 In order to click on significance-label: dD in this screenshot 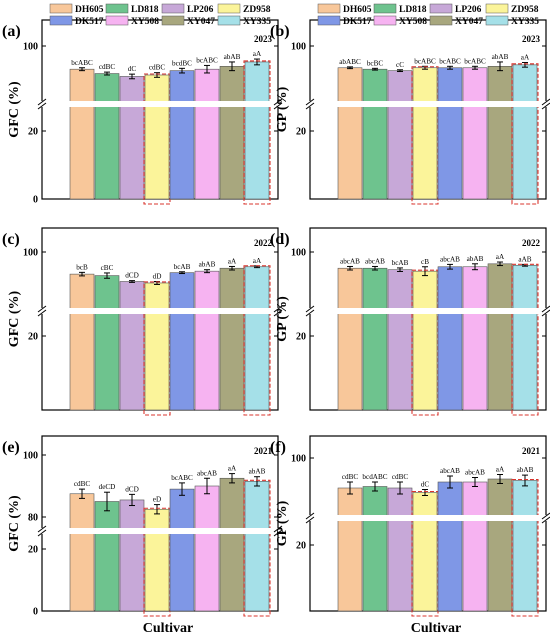, I will do `click(157, 277)`.